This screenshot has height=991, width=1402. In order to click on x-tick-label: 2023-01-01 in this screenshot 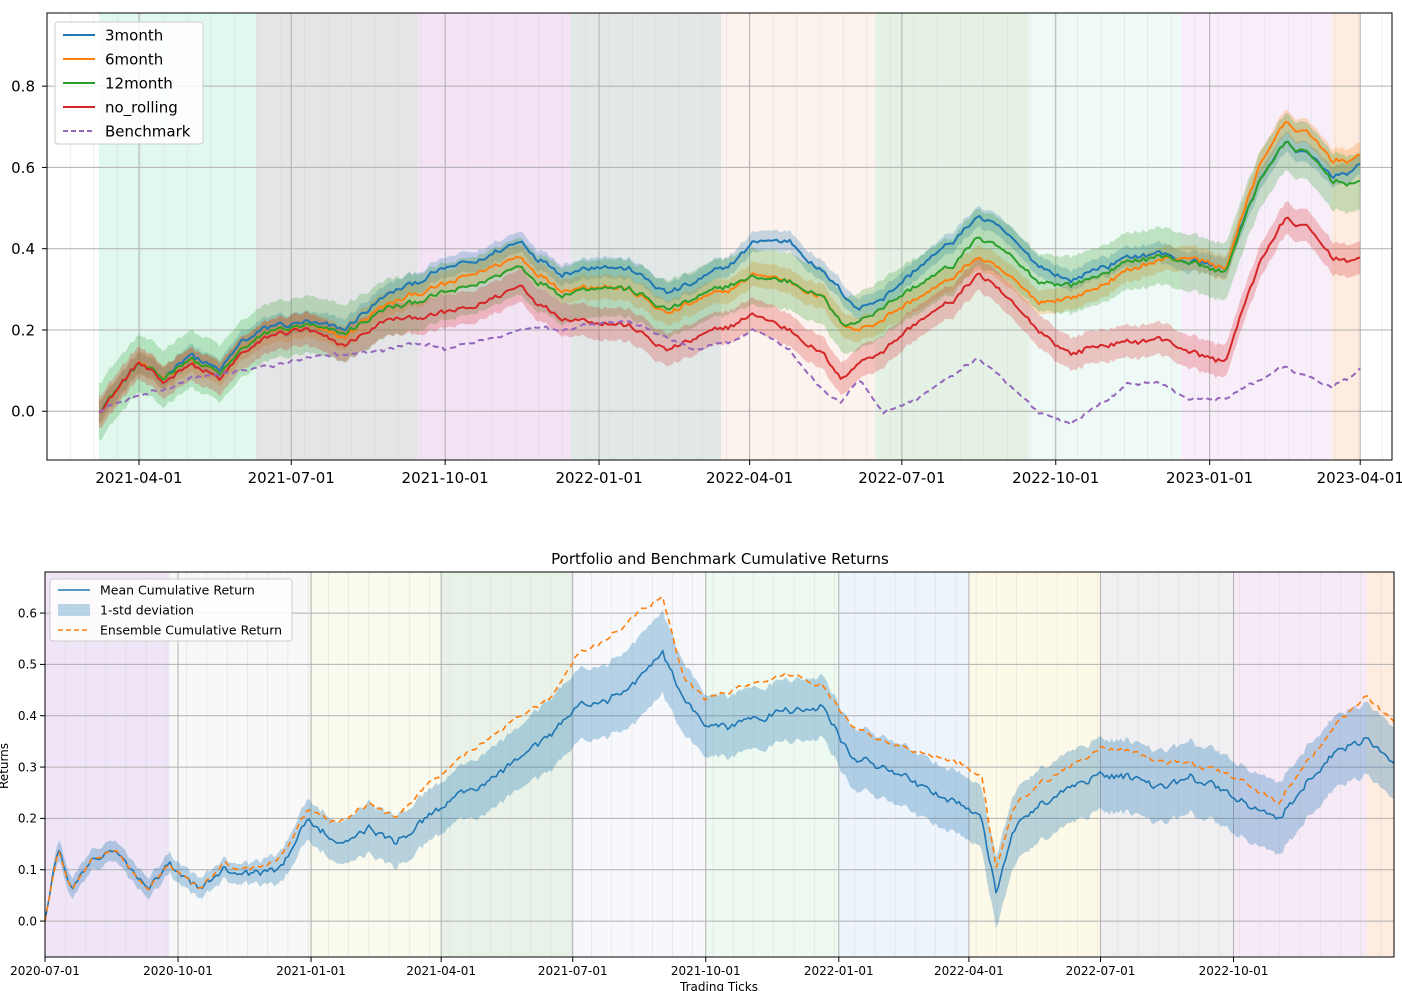, I will do `click(1209, 478)`.